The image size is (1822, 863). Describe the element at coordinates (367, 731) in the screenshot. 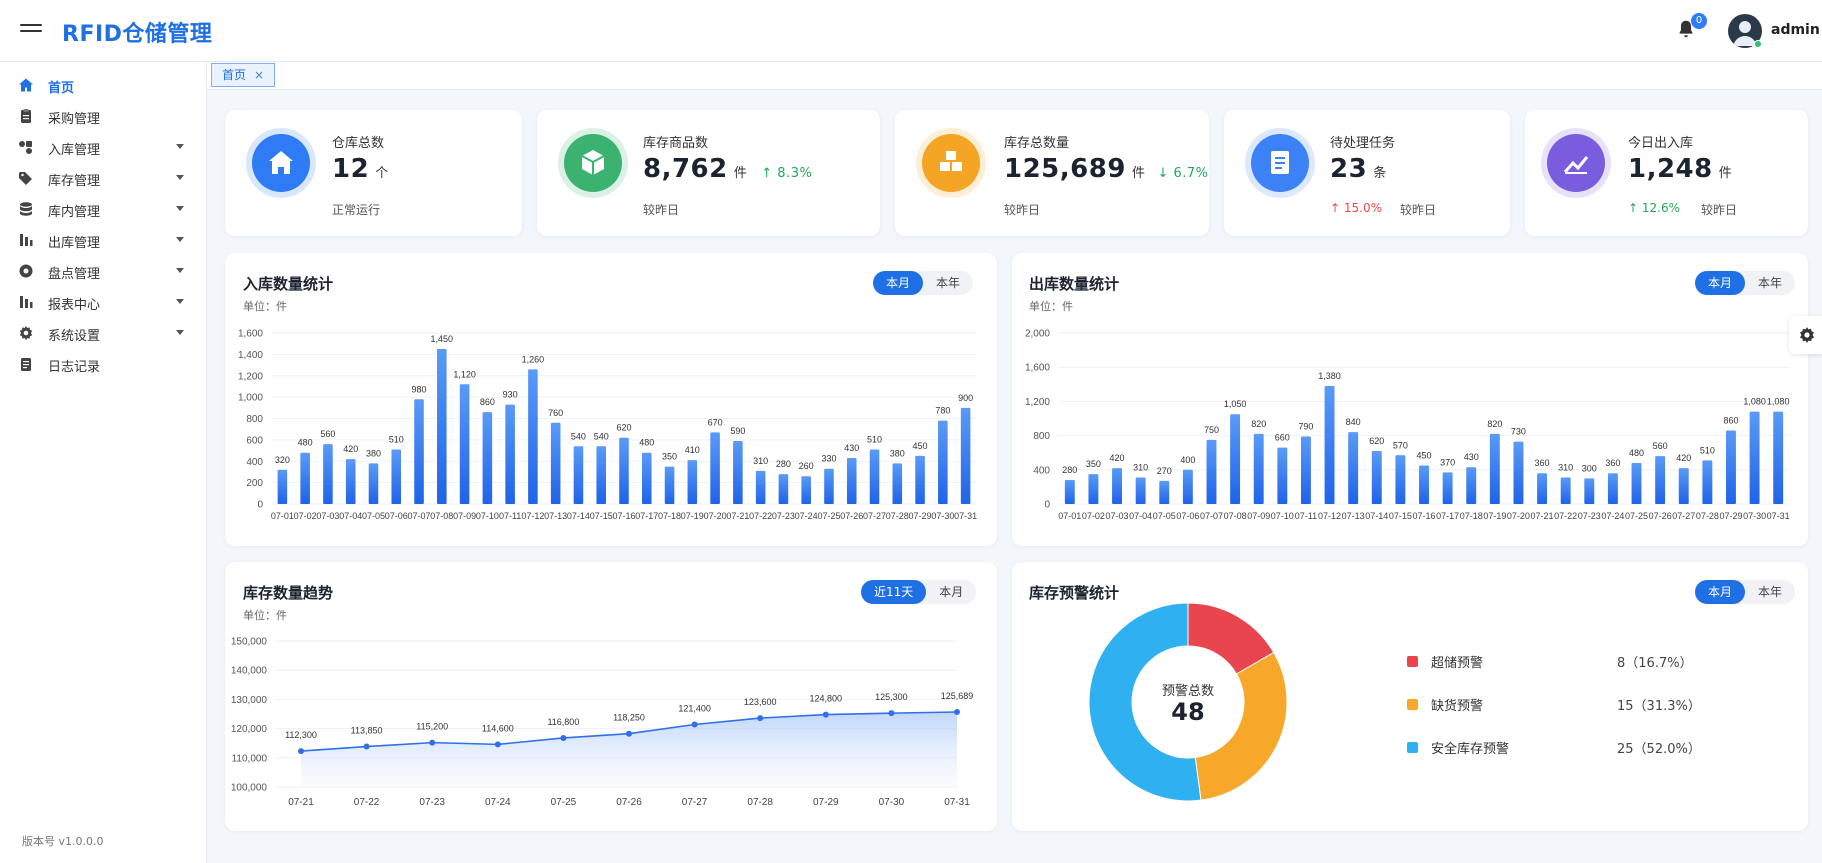

I see `data-label: 113,850` at that location.